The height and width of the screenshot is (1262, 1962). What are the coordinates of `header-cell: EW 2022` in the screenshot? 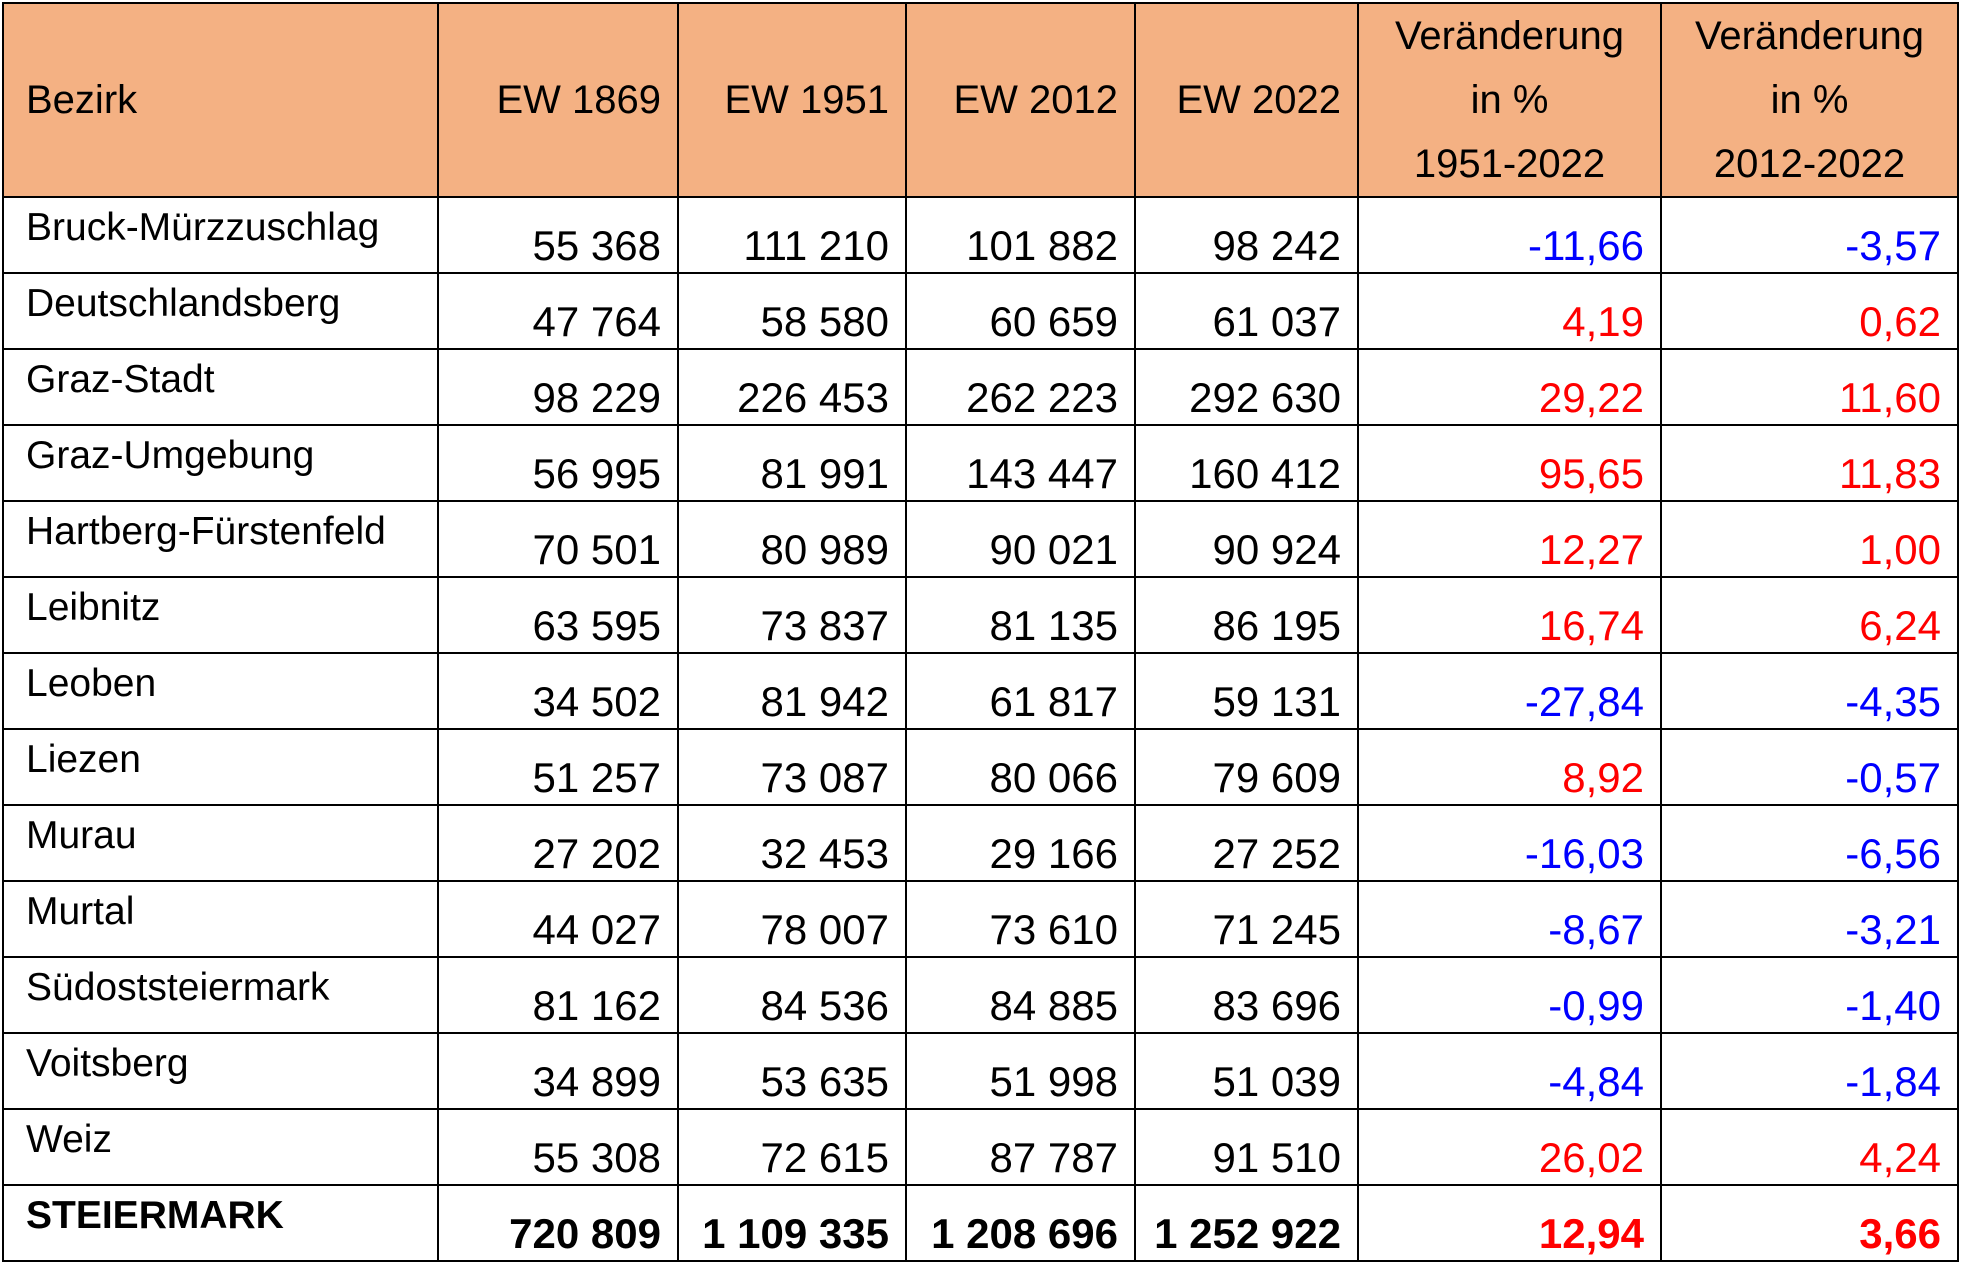 It's located at (1246, 100).